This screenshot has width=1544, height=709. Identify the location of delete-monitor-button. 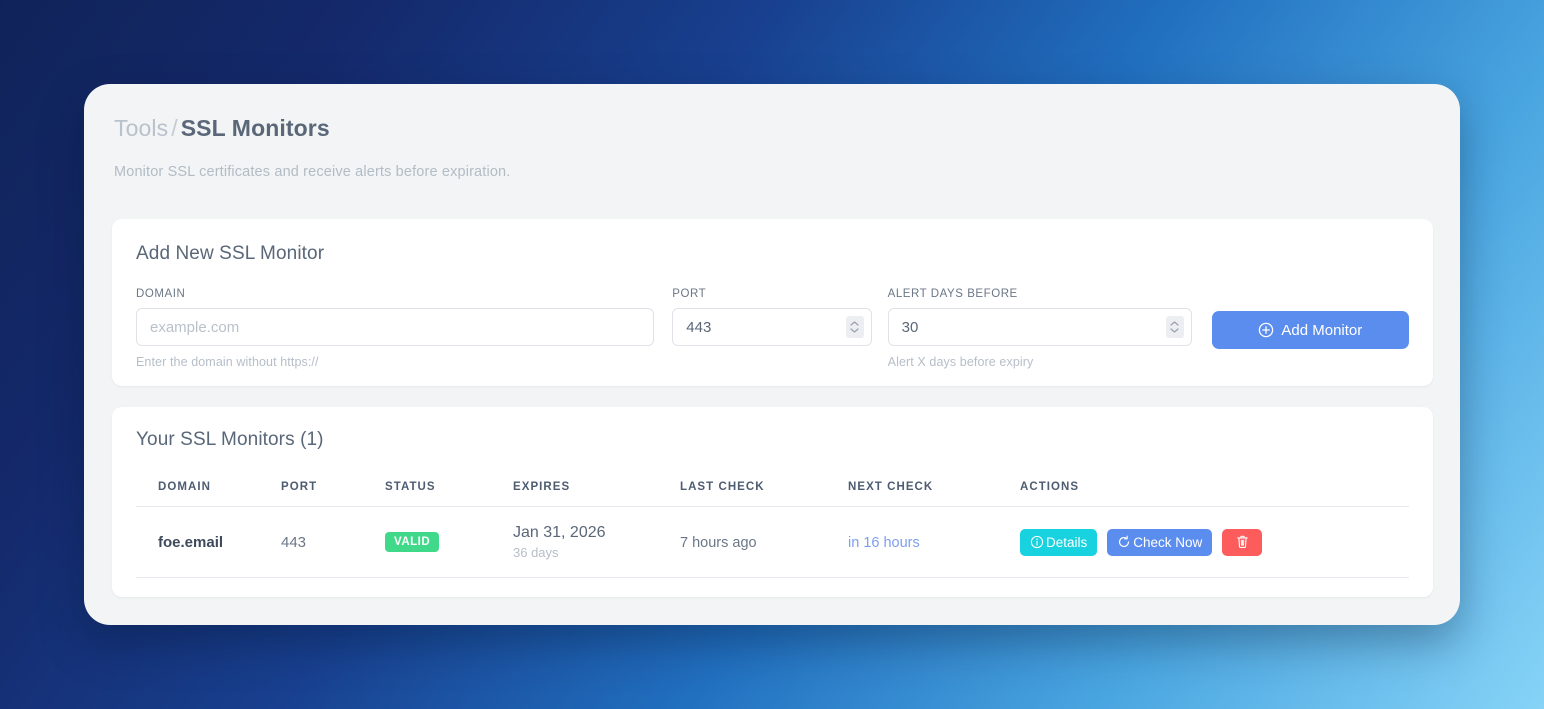
(1242, 542).